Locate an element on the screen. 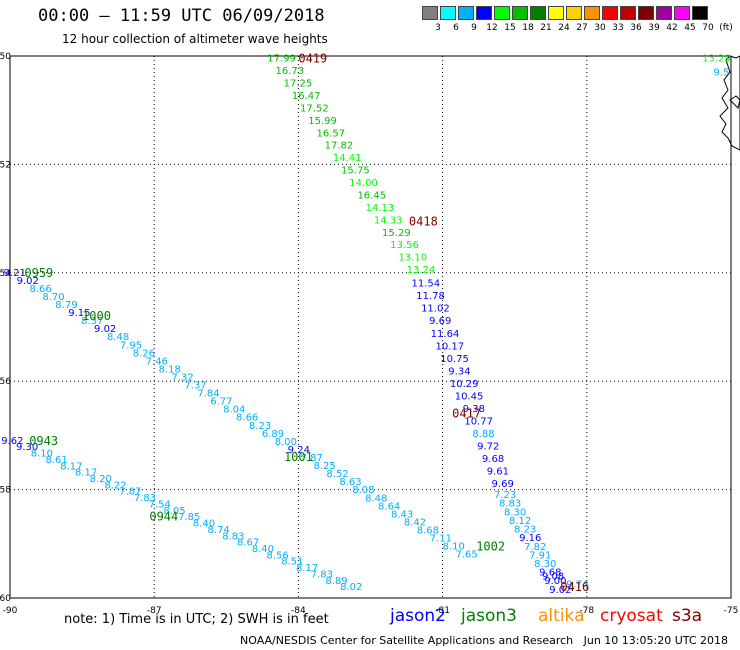 The image size is (740, 650). swh-label: 8.22 is located at coordinates (115, 485).